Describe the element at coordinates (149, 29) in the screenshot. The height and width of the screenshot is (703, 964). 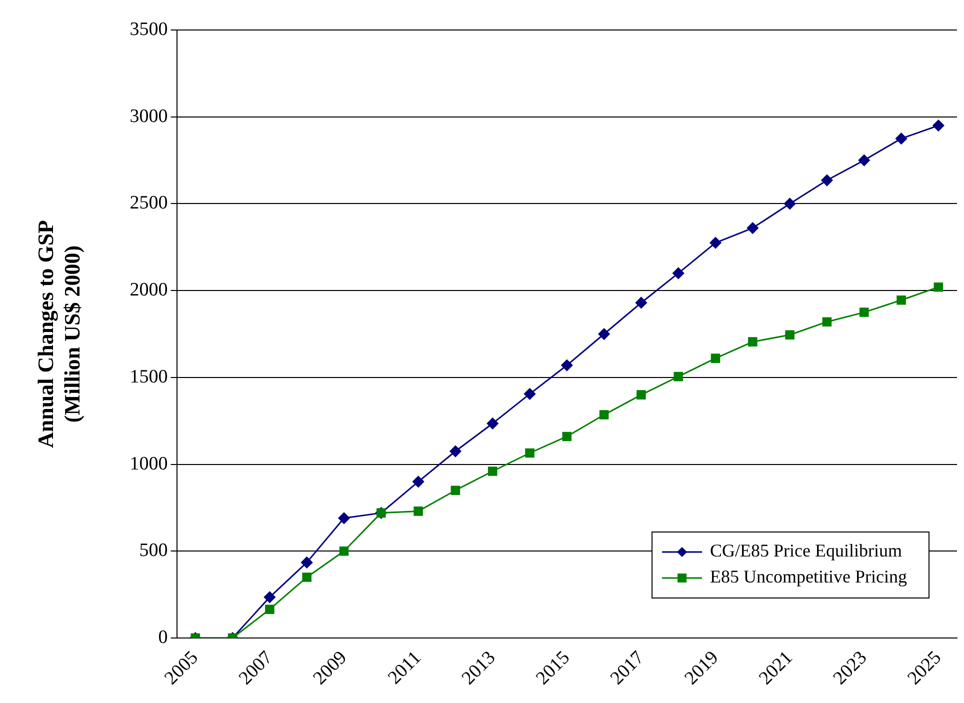
I see `y-tick-label: 3500` at that location.